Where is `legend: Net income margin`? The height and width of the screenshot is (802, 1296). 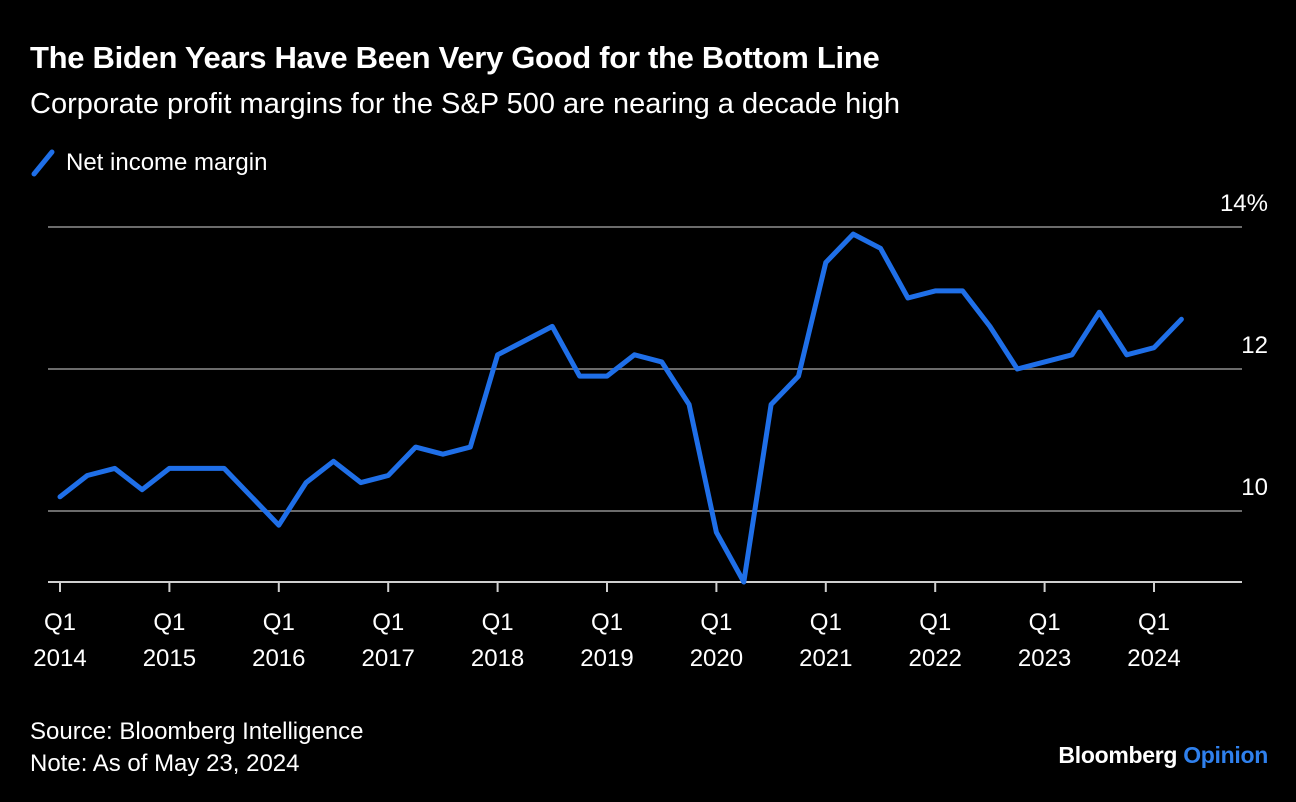 legend: Net income margin is located at coordinates (148, 163).